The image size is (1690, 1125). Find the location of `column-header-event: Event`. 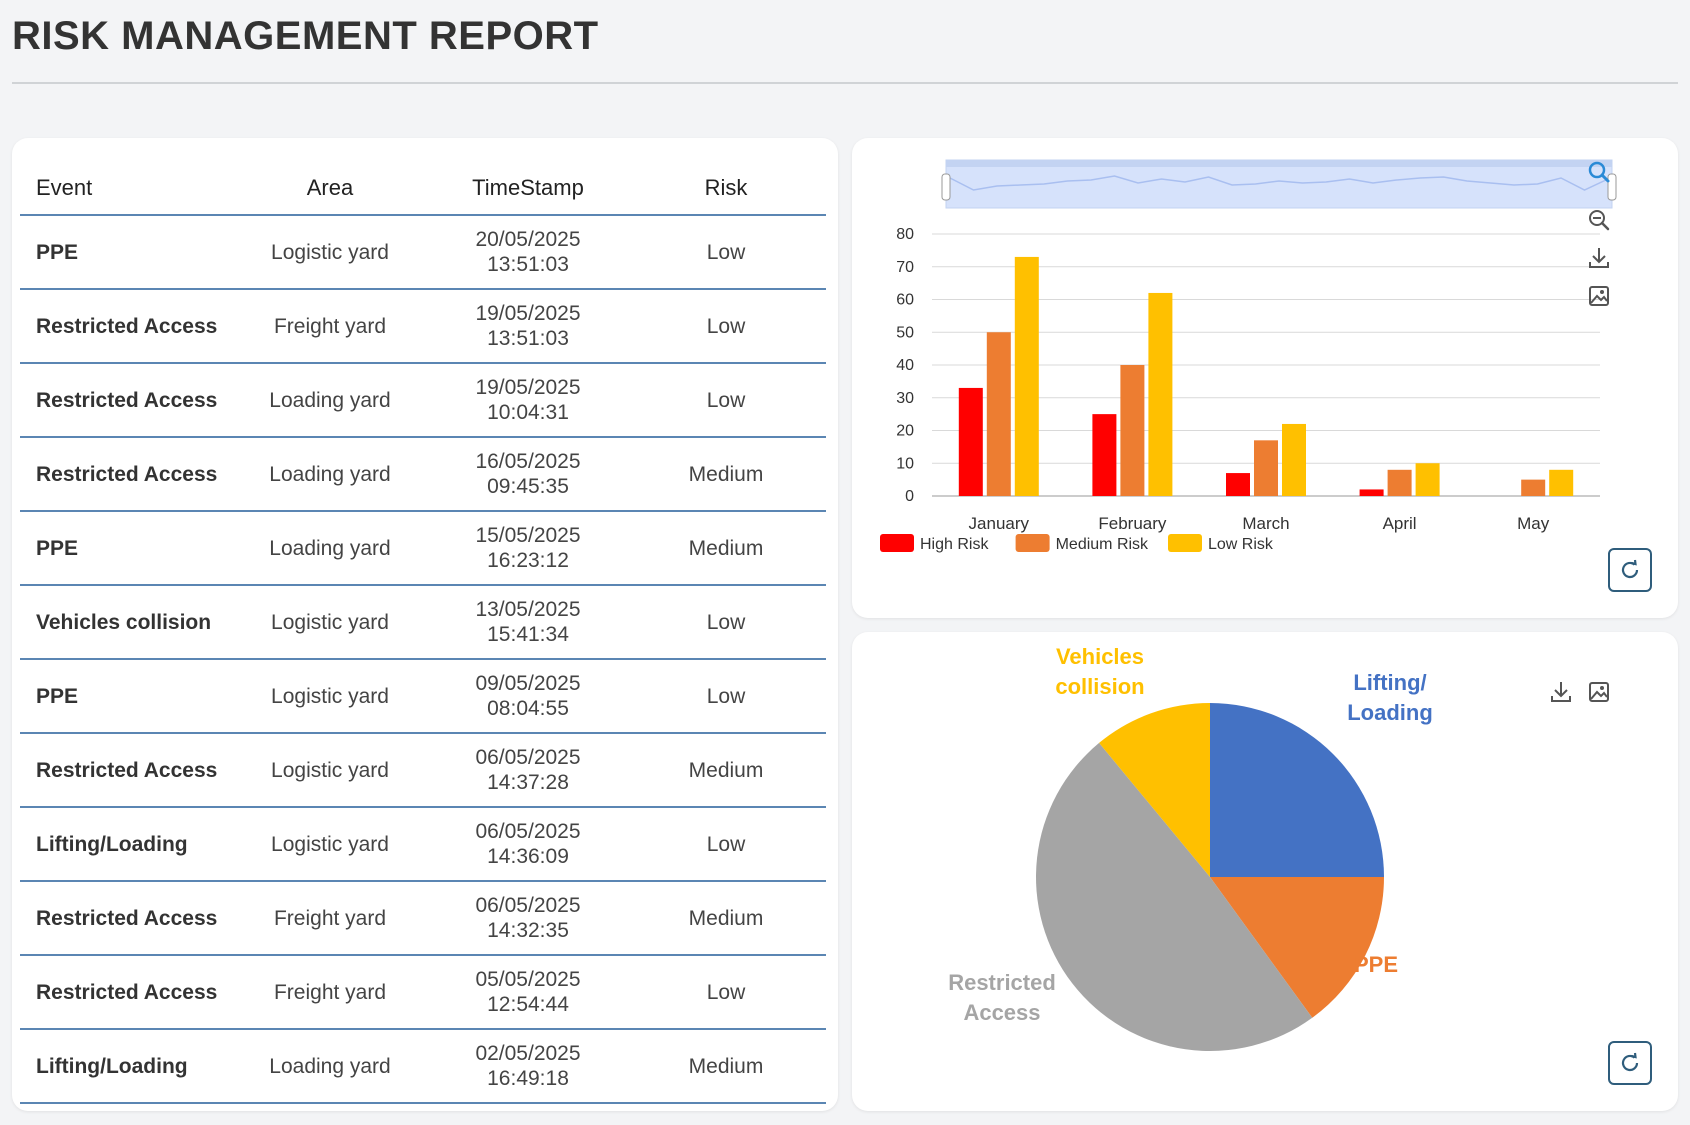

column-header-event: Event is located at coordinates (125, 189).